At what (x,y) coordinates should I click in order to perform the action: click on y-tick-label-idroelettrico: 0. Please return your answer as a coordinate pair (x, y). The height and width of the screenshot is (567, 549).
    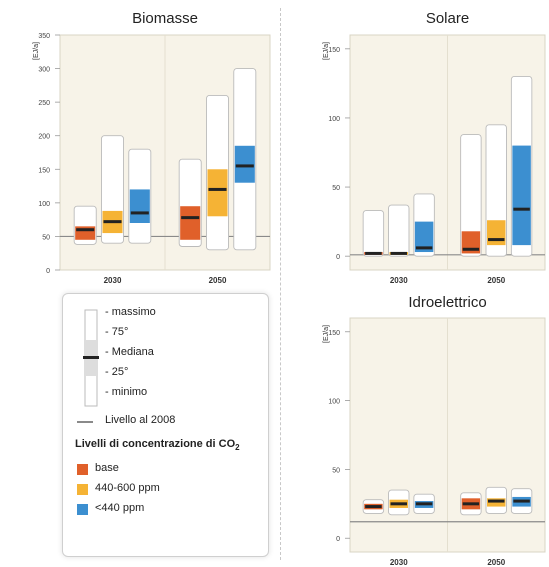
    Looking at the image, I should click on (338, 539).